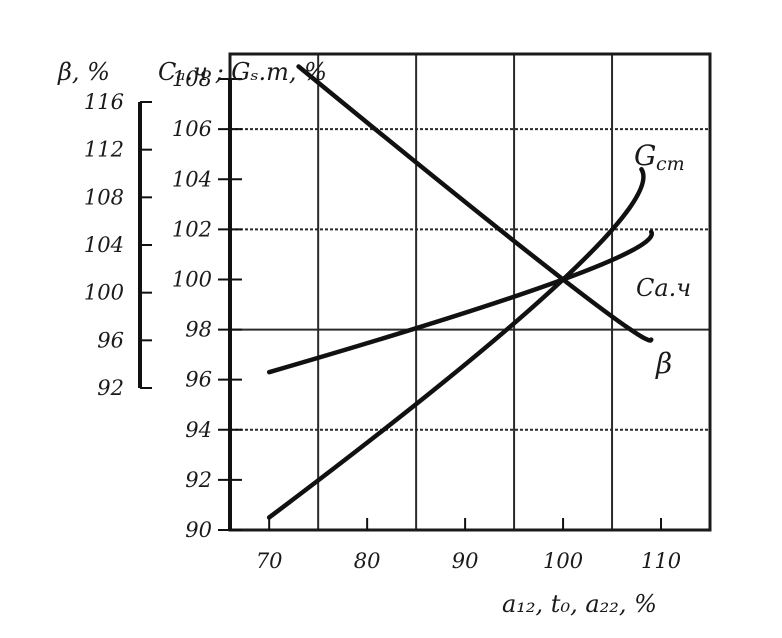 The height and width of the screenshot is (638, 782). I want to click on x-axis: 70 80 90 100 110, so click(468, 545).